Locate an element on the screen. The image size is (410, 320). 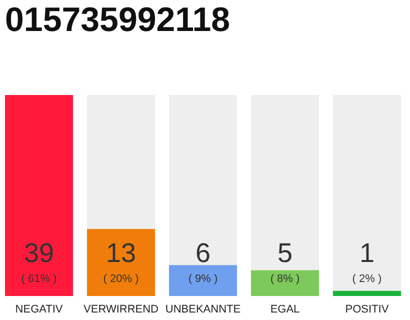
x-tick-label: UNBEKANNTE is located at coordinates (203, 310).